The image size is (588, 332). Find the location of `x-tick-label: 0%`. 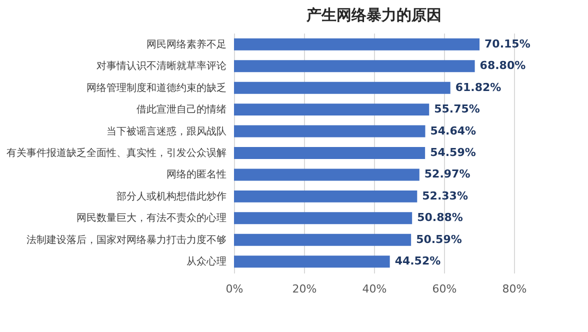

x-tick-label: 0% is located at coordinates (235, 289).